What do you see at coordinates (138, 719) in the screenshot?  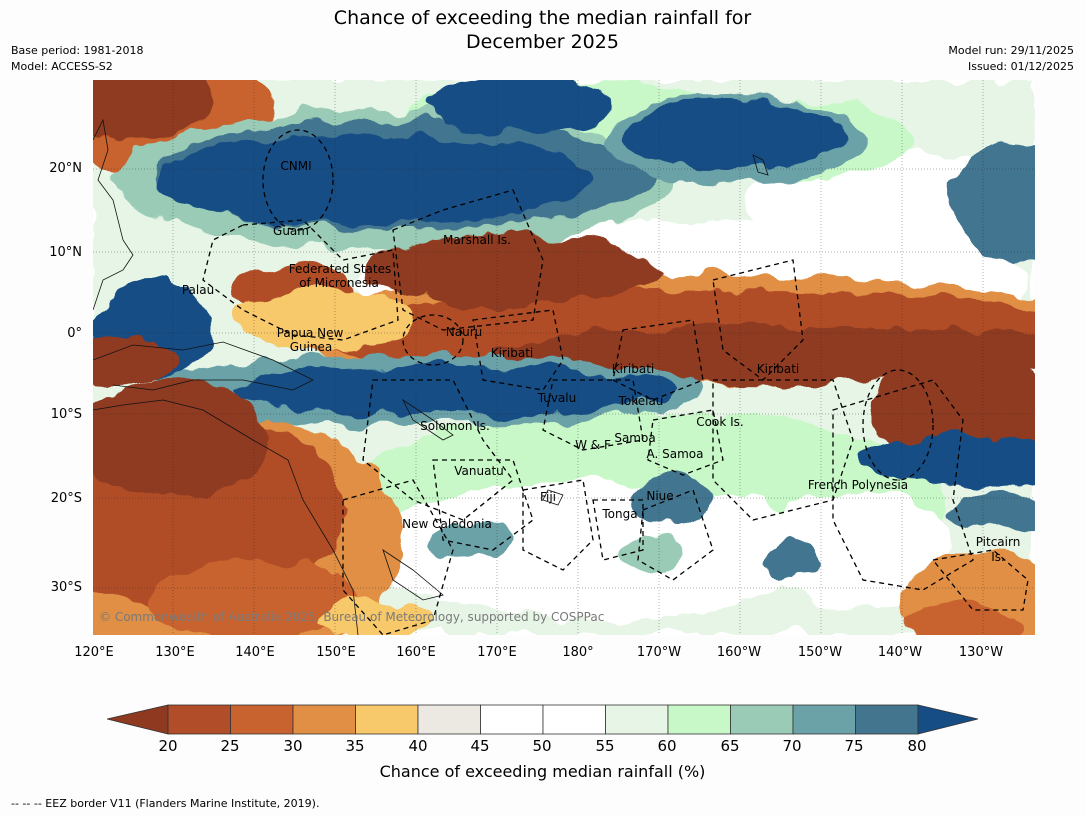 I see `colorbar-extend-low` at bounding box center [138, 719].